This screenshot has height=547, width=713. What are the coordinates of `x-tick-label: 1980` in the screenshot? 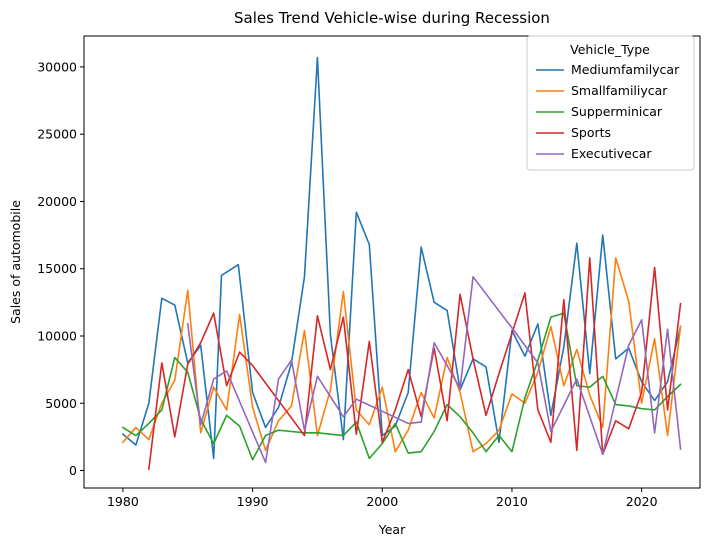 It's located at (123, 501).